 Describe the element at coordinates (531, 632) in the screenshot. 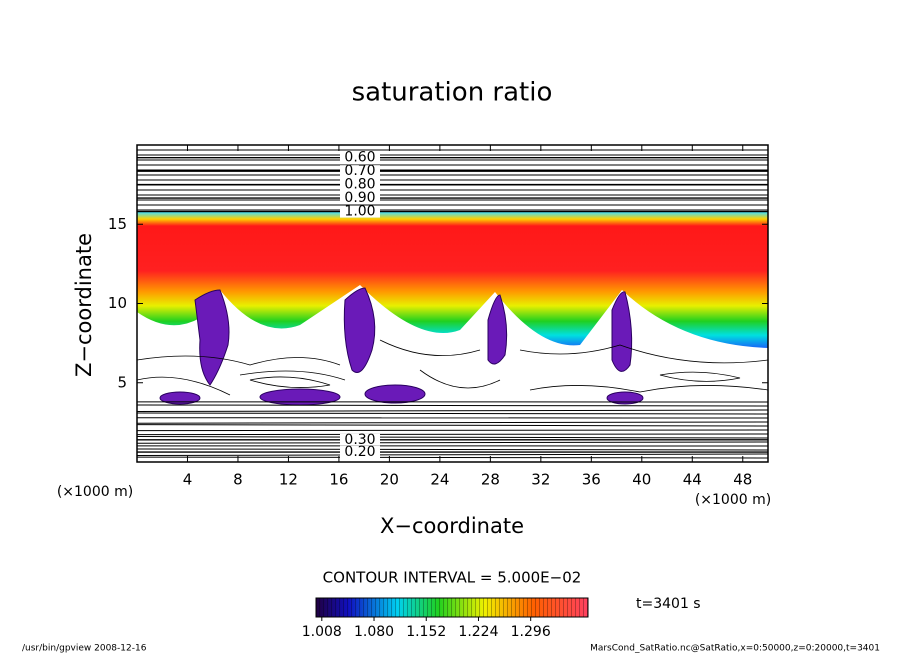

I see `colorbar-label: 1.296` at that location.